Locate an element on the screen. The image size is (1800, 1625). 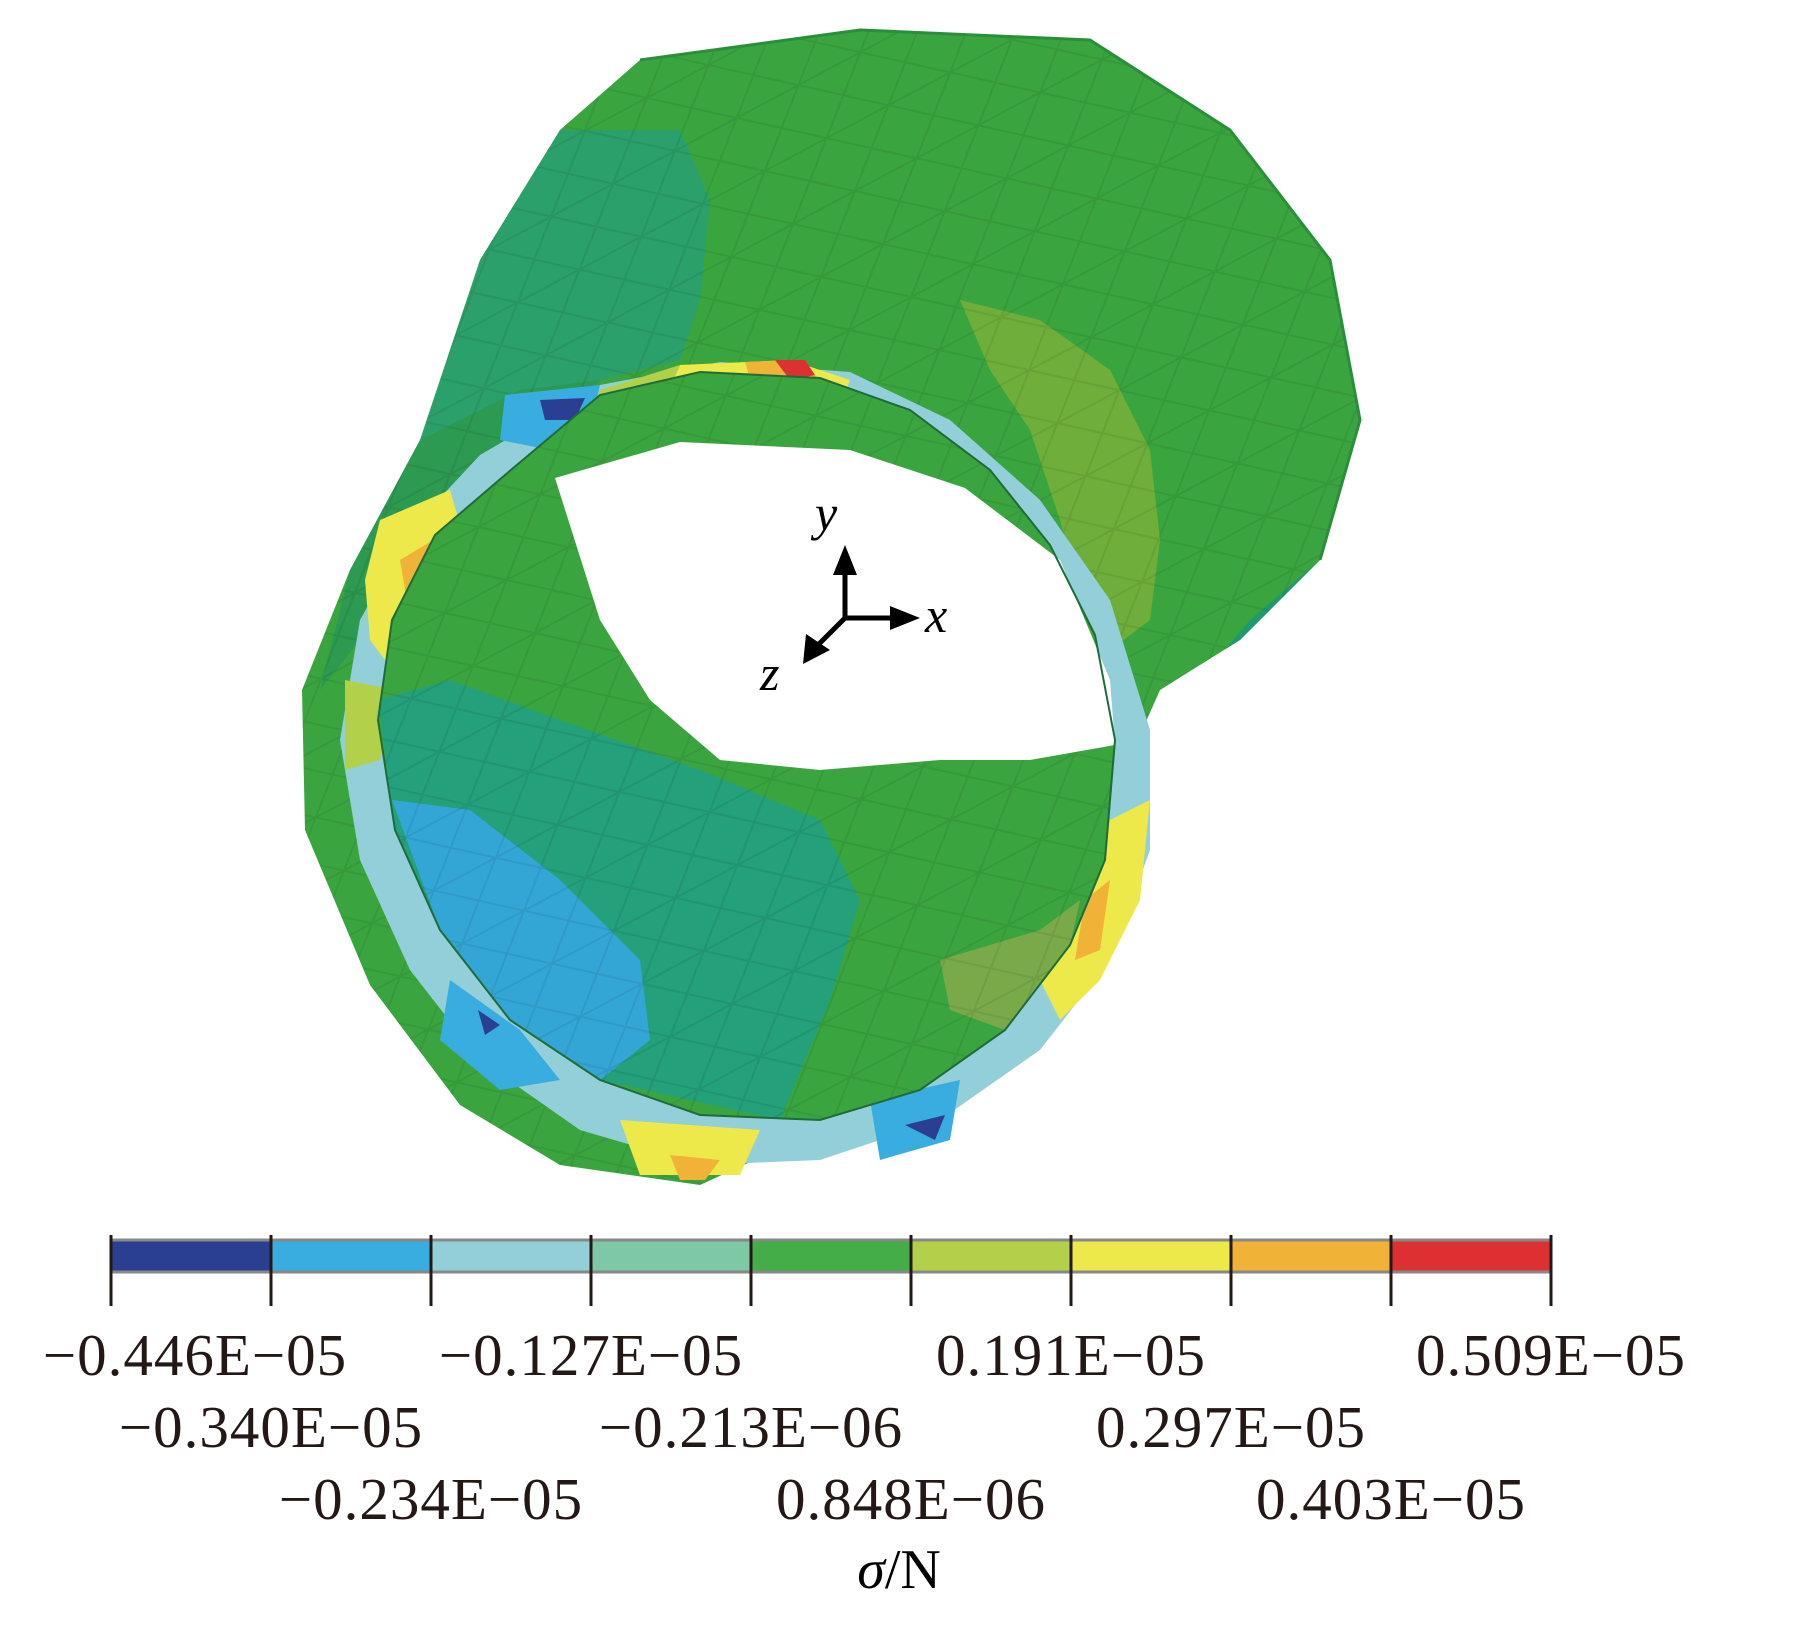
y-axis-label: y is located at coordinates (824, 513).